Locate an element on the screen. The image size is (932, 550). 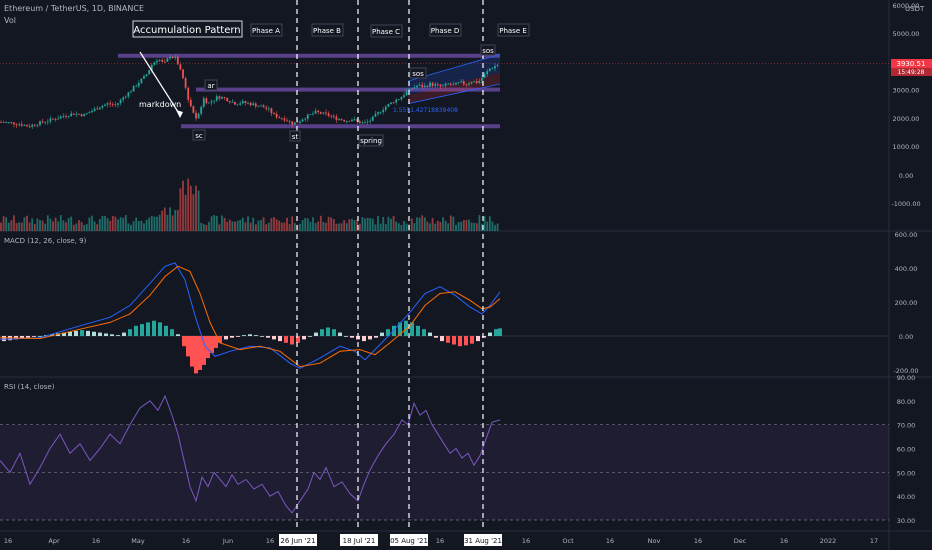
date-label-3: 05 Aug '21 is located at coordinates (409, 541).